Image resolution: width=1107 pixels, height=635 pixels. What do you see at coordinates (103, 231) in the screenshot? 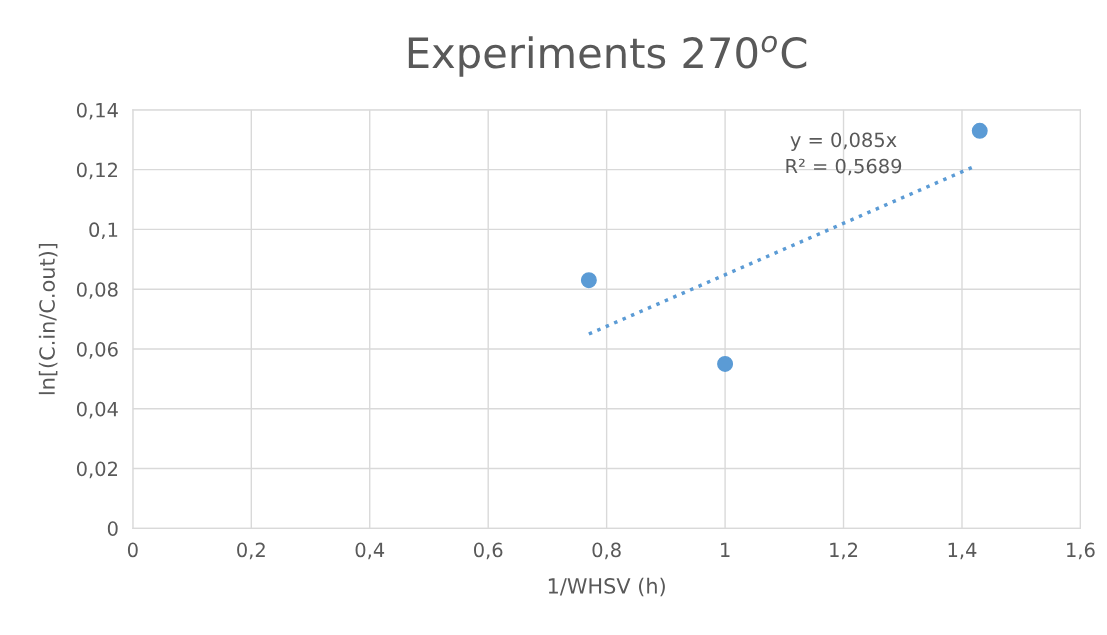
I see `y-tick-label: 0,1` at bounding box center [103, 231].